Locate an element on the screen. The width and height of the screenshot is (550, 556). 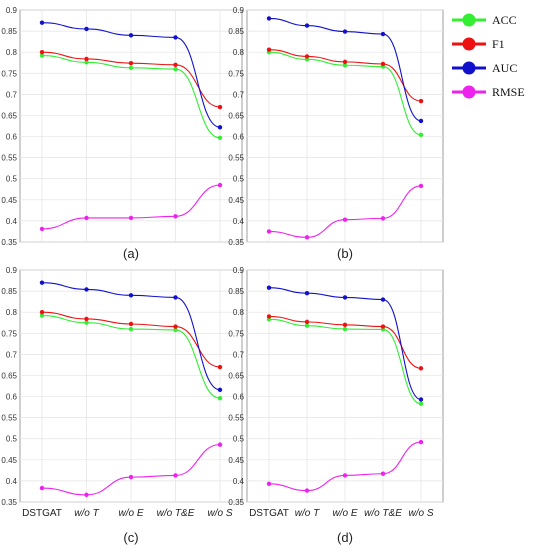
legend: ACC F1 AUC RMSE is located at coordinates (488, 56).